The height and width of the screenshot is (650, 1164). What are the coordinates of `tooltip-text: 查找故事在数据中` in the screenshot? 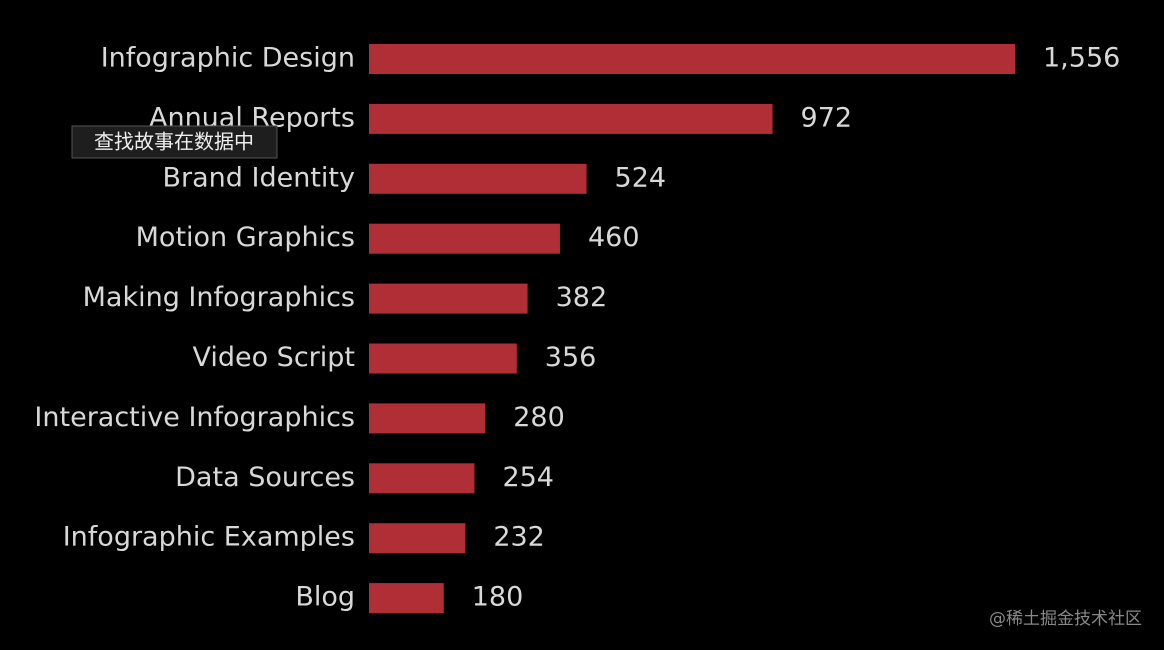 It's located at (174, 142).